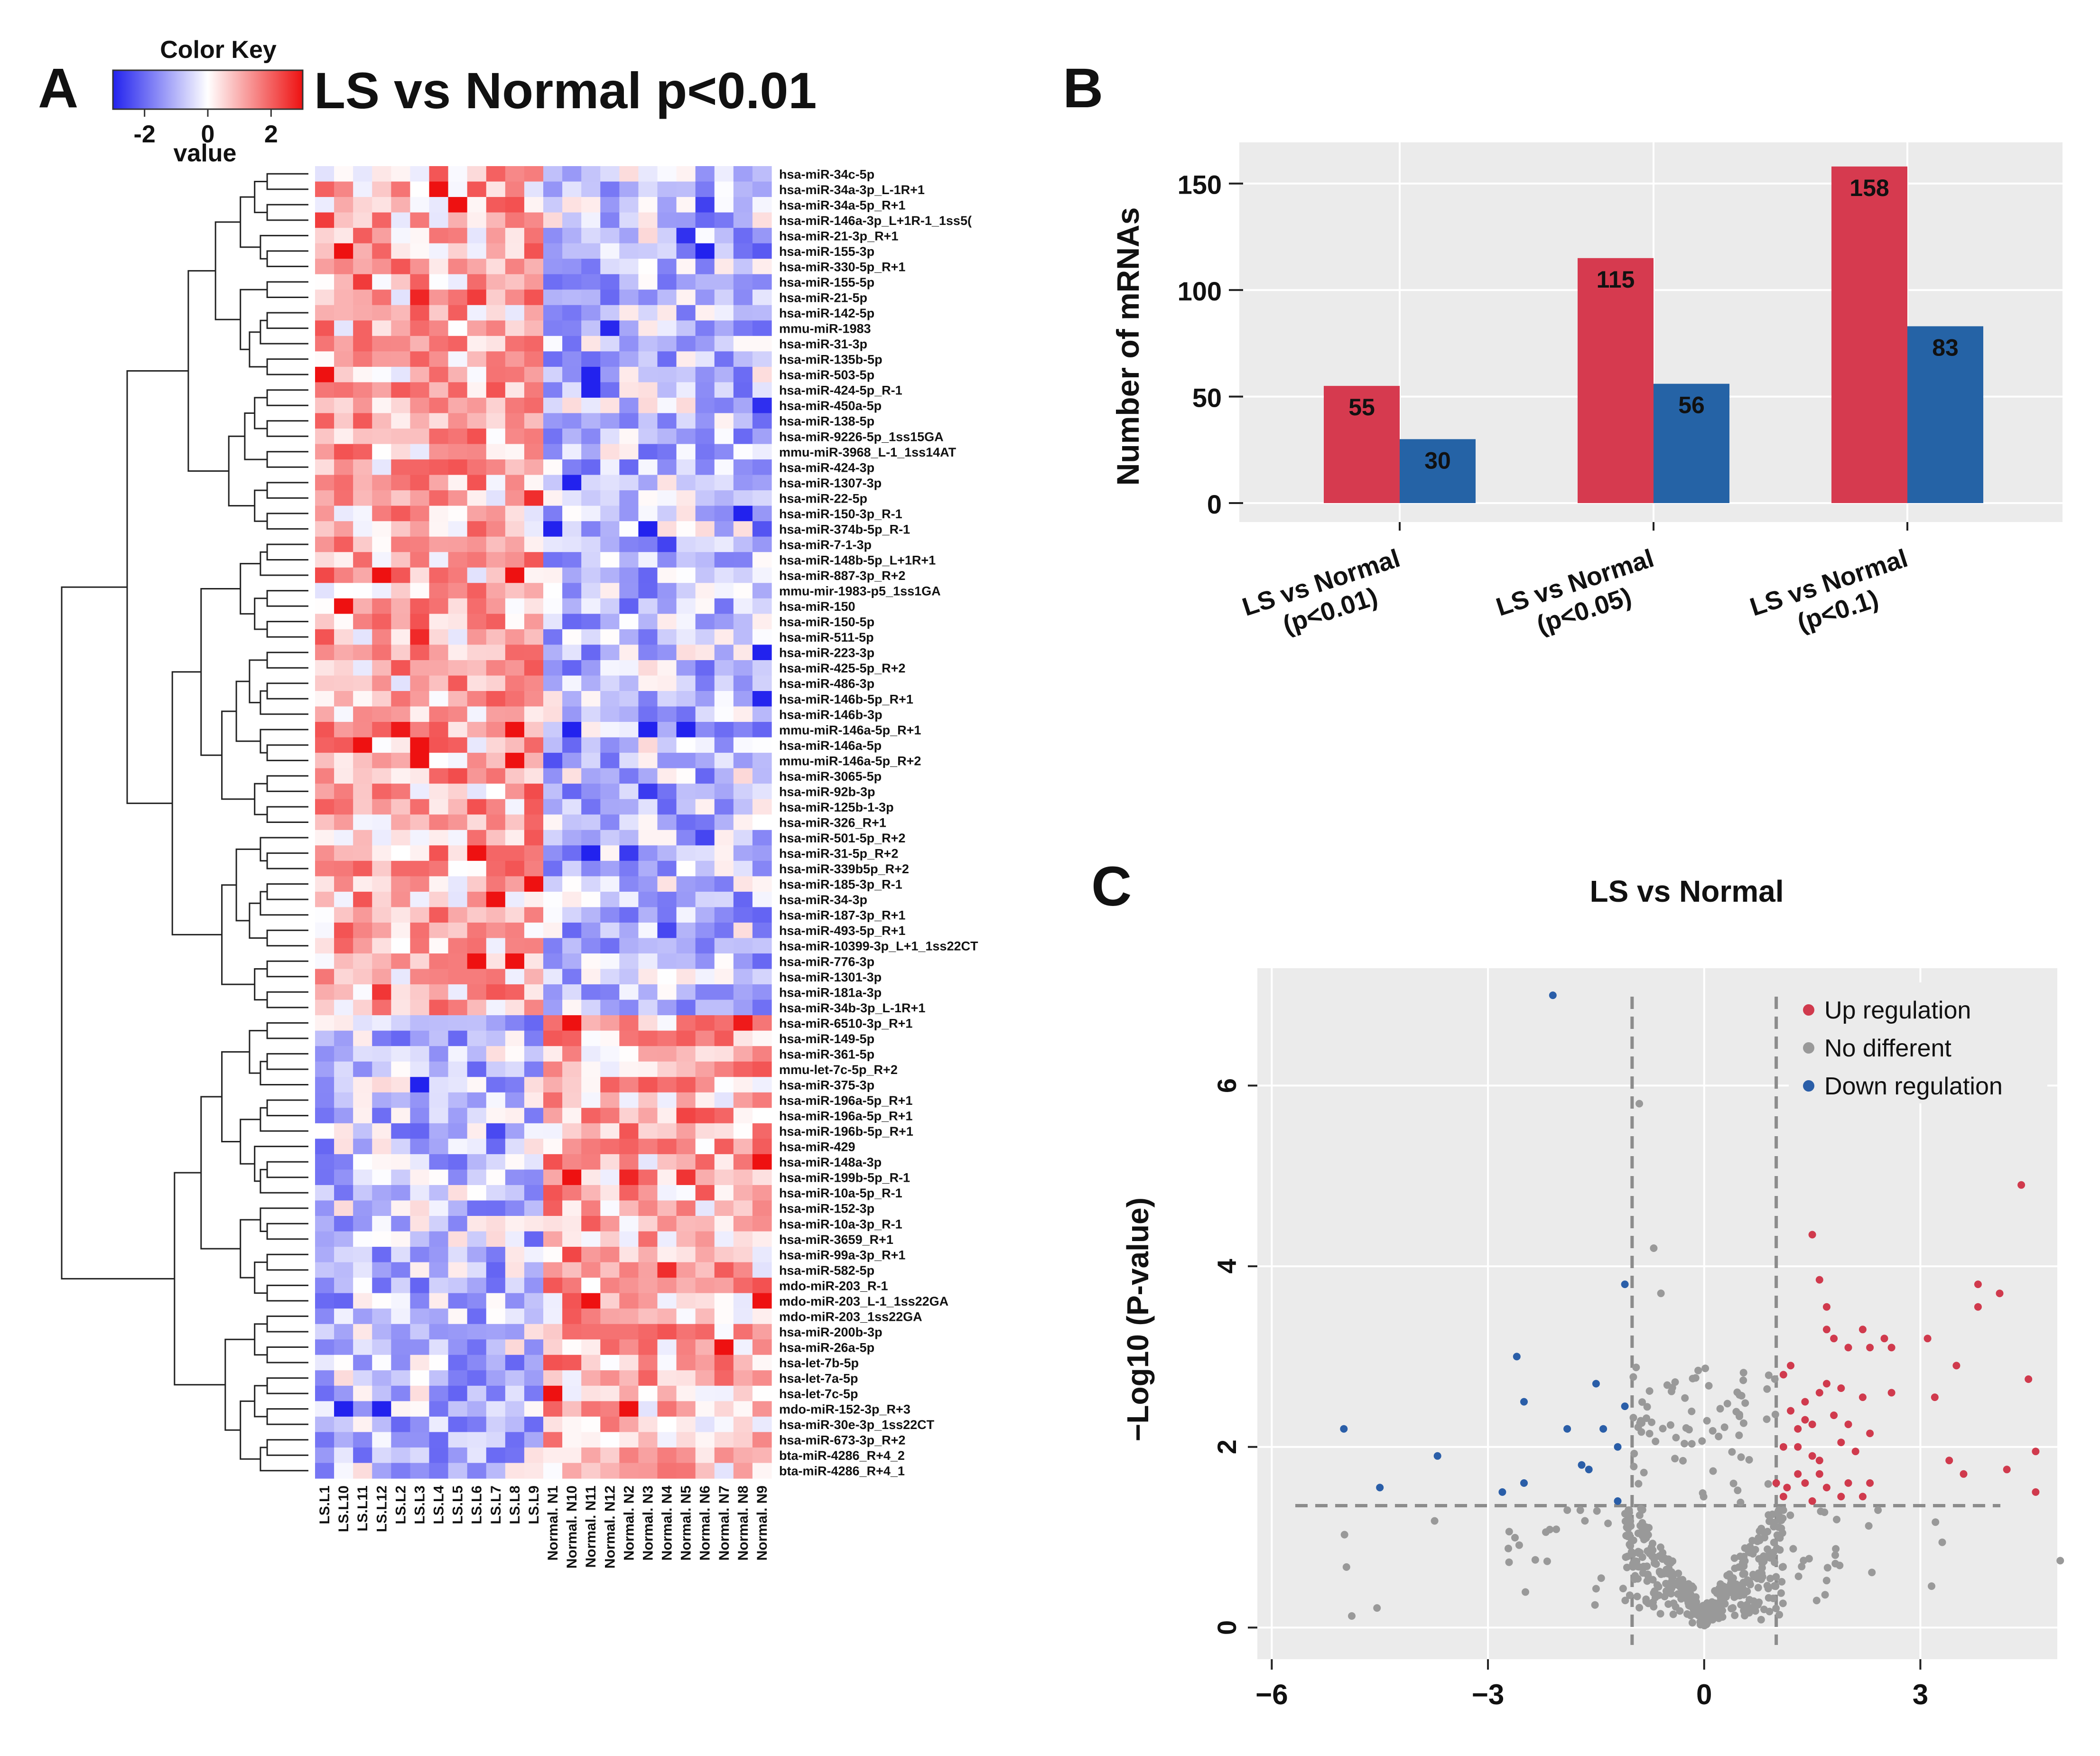 Image resolution: width=2100 pixels, height=1756 pixels. Describe the element at coordinates (724, 1522) in the screenshot. I see `column-label: Normal. N7` at that location.